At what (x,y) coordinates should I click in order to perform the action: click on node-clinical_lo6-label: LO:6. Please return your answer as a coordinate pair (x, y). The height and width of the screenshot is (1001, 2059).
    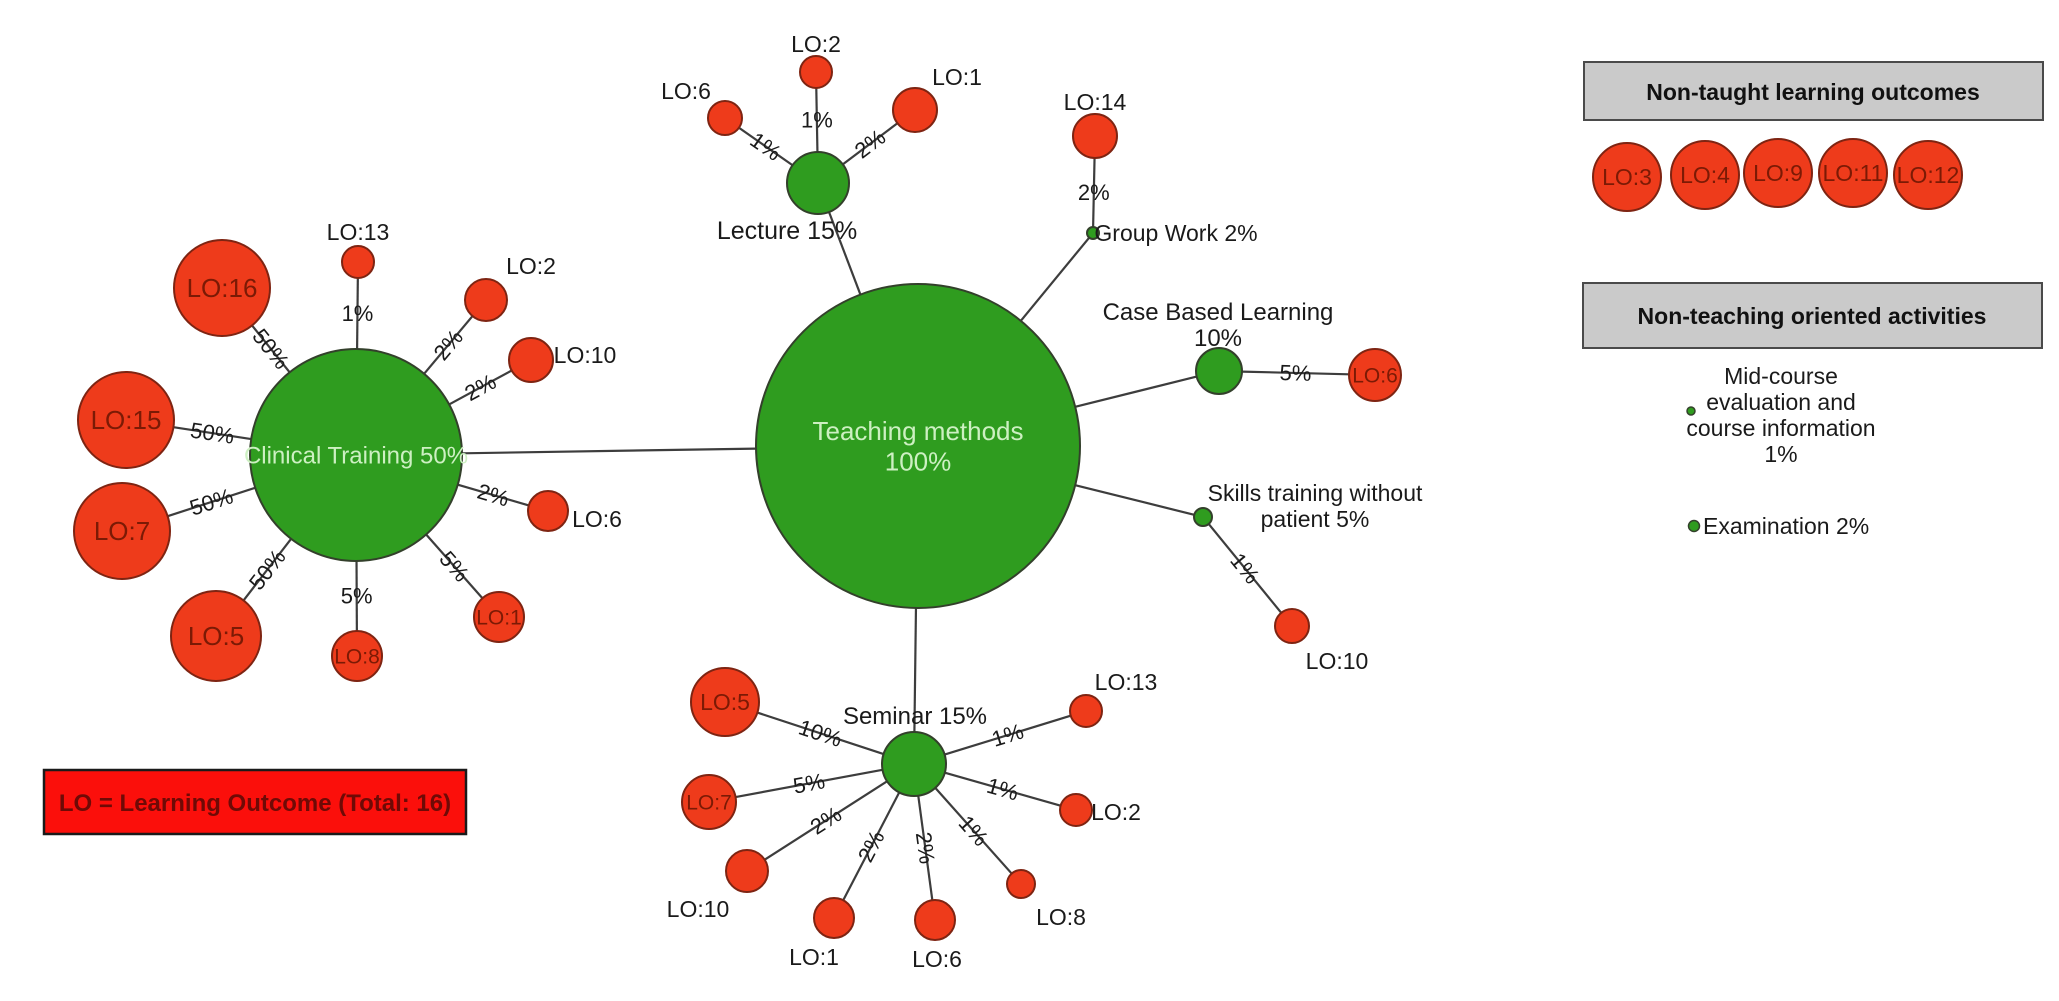
    Looking at the image, I should click on (597, 519).